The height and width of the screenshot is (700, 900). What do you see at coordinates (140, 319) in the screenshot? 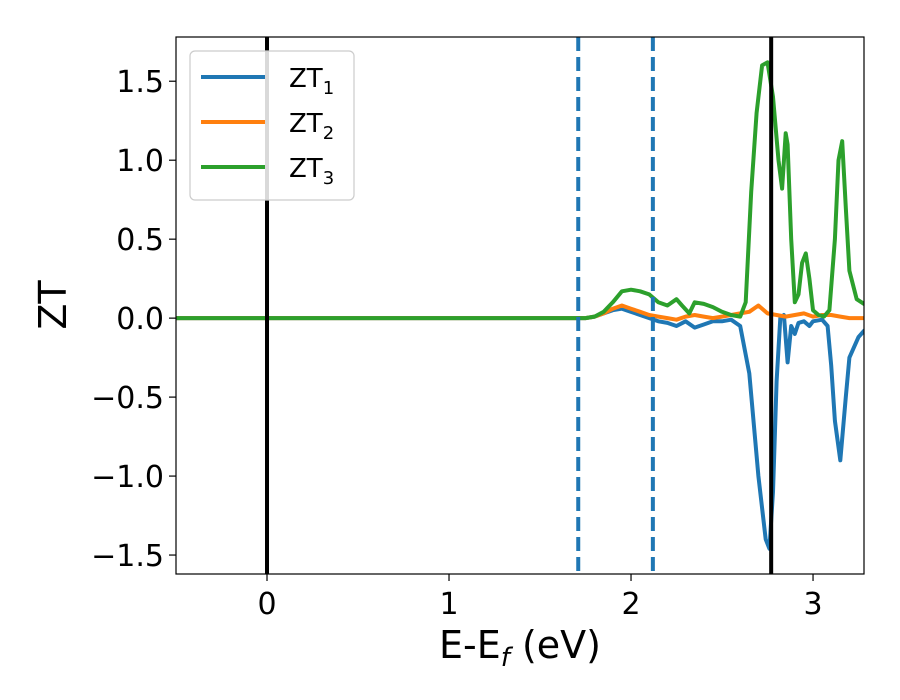
I see `y-tick-label: 0.0` at bounding box center [140, 319].